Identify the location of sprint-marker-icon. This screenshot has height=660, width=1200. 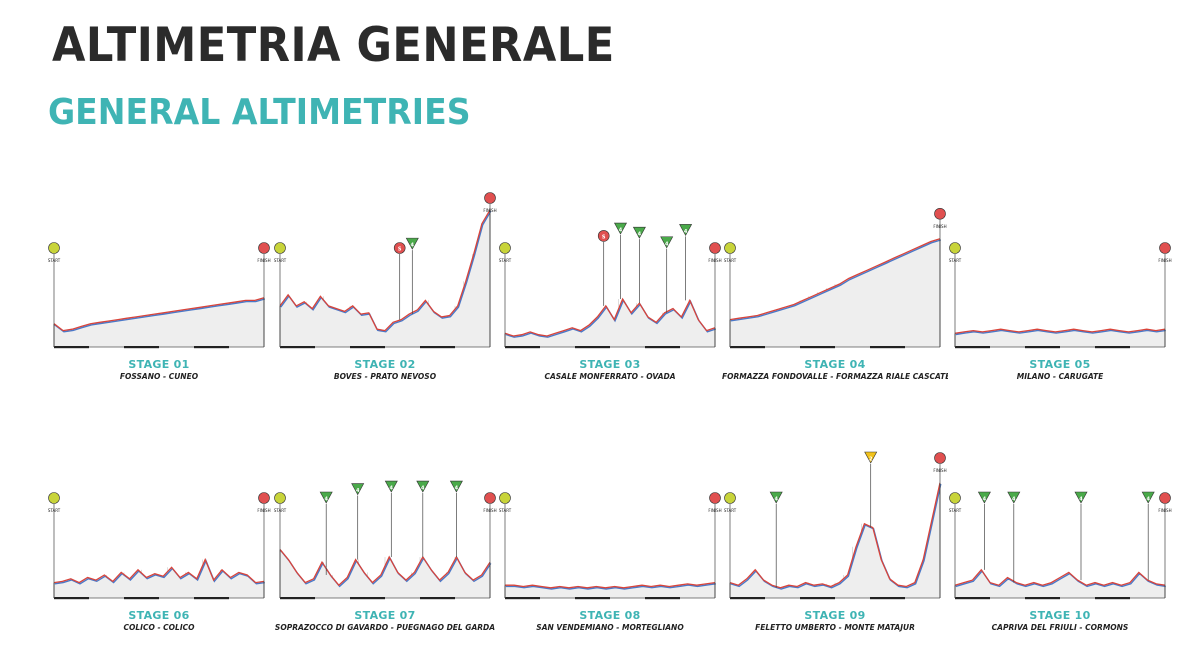
(603, 236).